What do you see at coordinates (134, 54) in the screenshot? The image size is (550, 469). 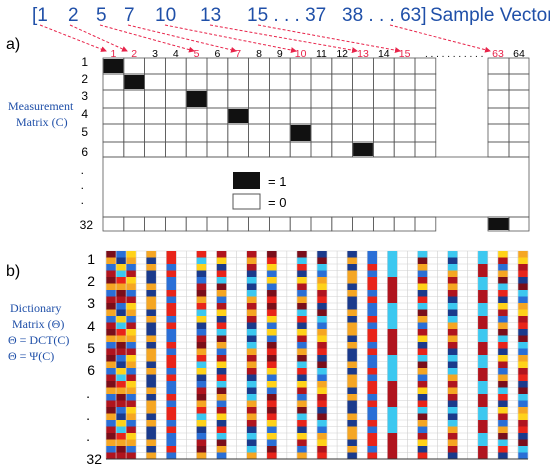 I see `column-number: 2` at bounding box center [134, 54].